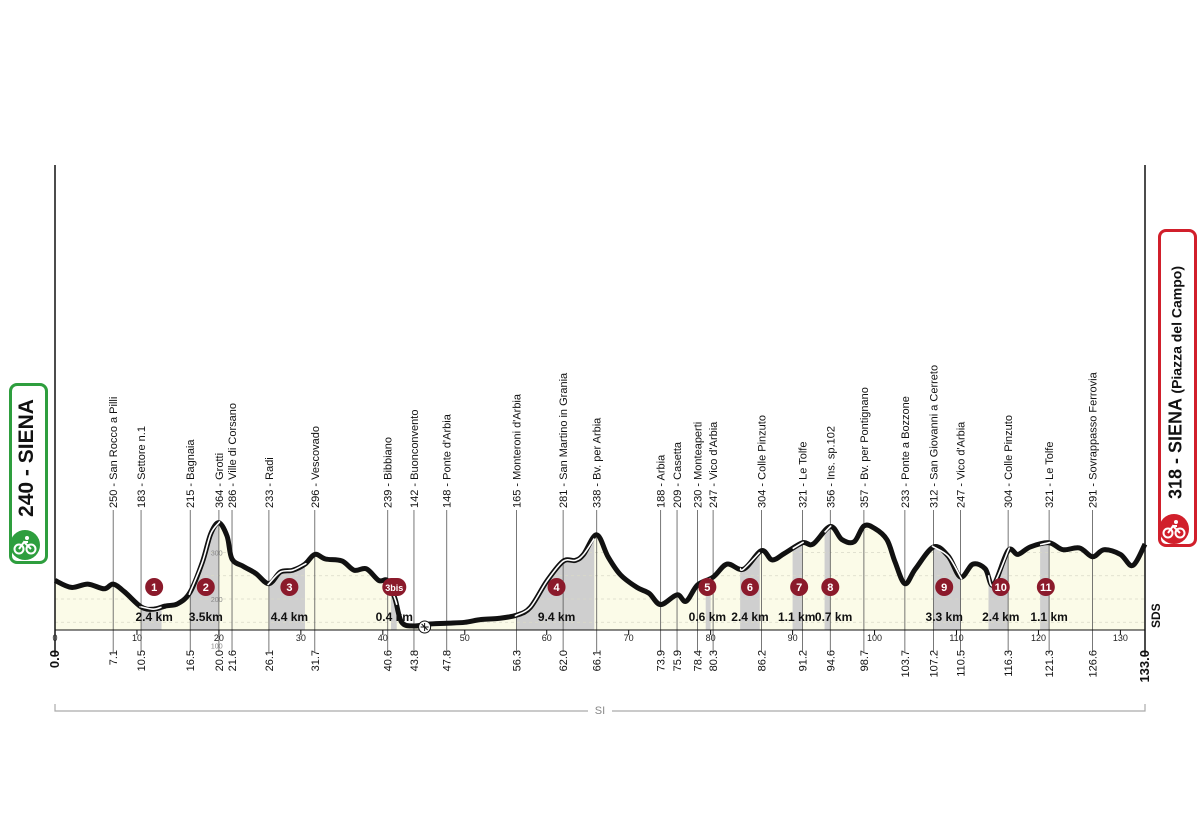  What do you see at coordinates (233, 455) in the screenshot?
I see `waypoint-label: 286 - Ville di Corsano` at bounding box center [233, 455].